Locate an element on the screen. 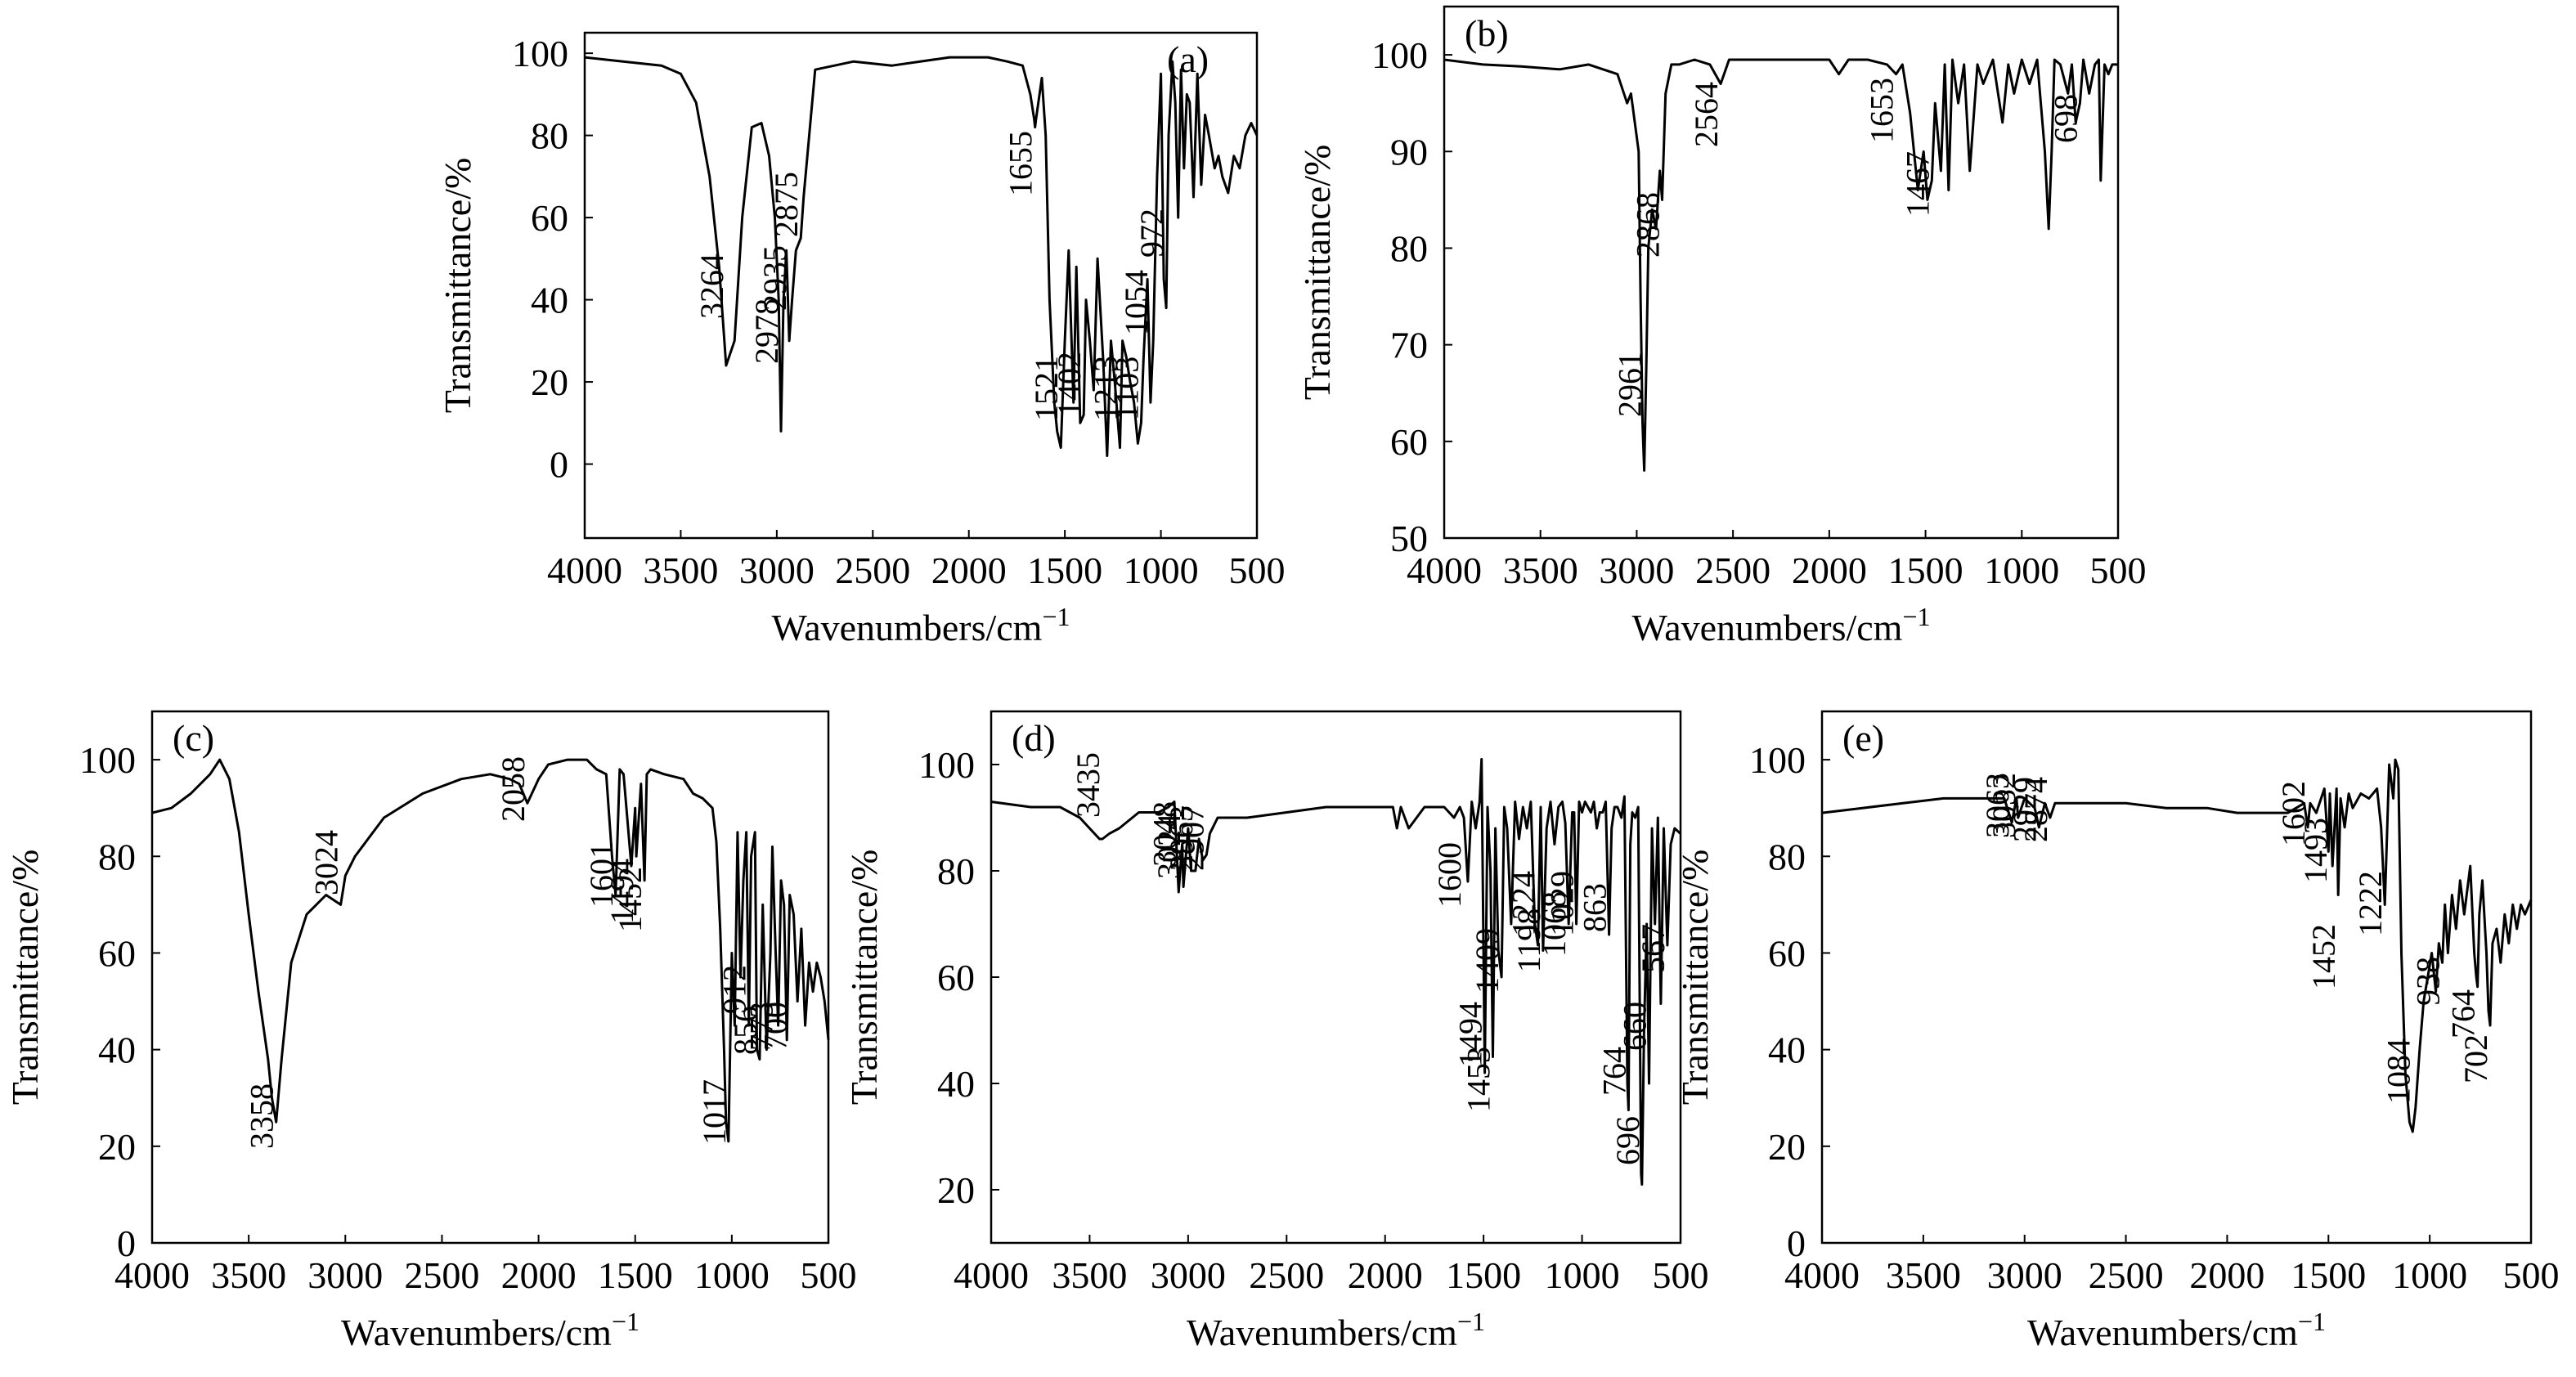 The image size is (2576, 1377). peak-label: 1653 is located at coordinates (1882, 110).